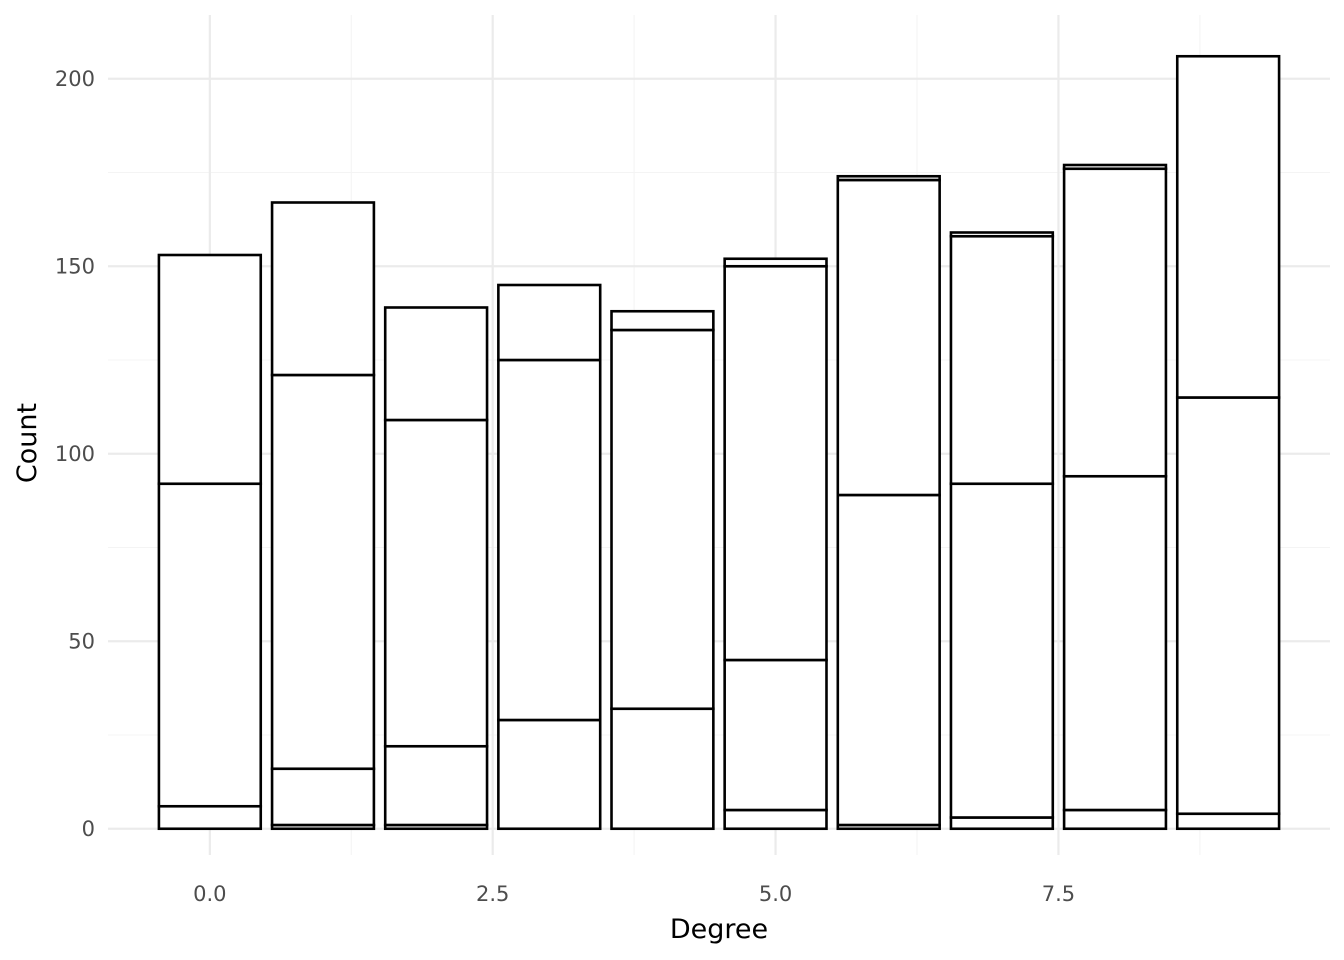  What do you see at coordinates (1058, 894) in the screenshot?
I see `x-tick-label: 7.5` at bounding box center [1058, 894].